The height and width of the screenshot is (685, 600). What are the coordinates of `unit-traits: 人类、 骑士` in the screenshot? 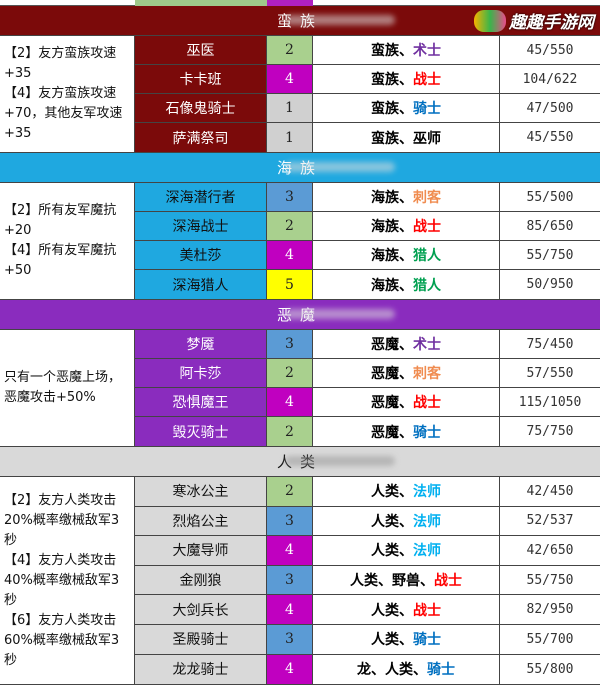 It's located at (406, 639).